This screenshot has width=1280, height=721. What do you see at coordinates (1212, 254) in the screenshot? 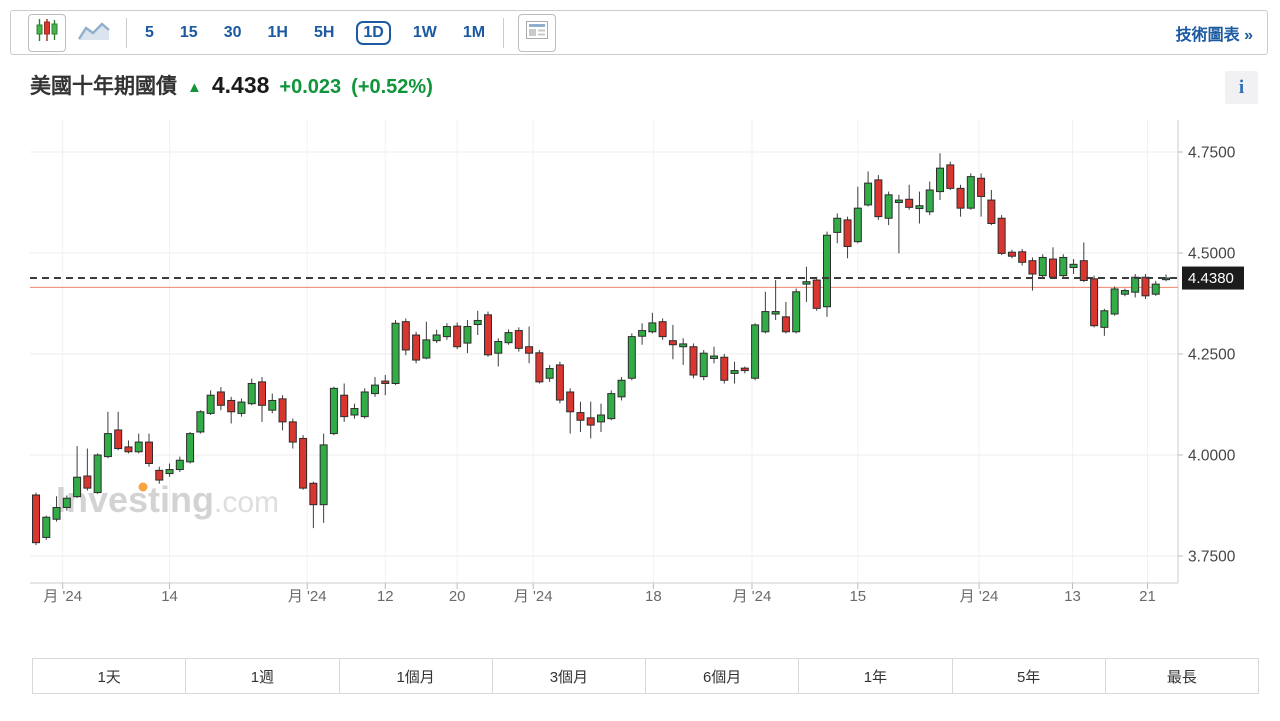
I see `y-axis-label: 4.5000` at bounding box center [1212, 254].